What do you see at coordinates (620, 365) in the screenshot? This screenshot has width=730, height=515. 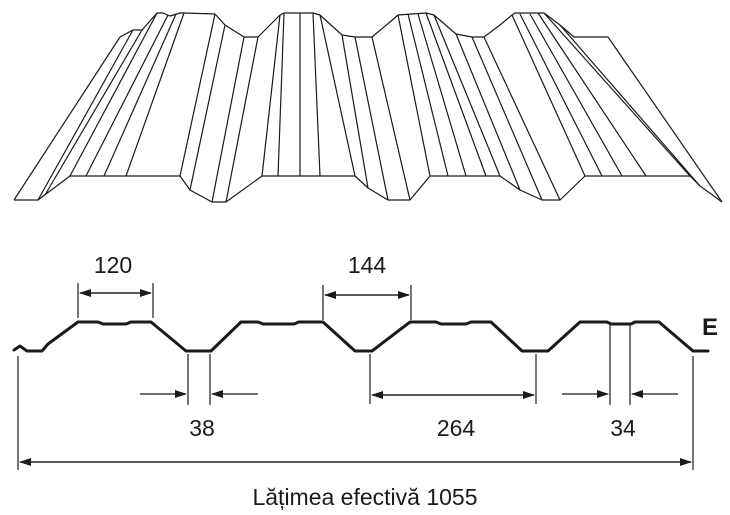 I see `dimension-last-valley` at bounding box center [620, 365].